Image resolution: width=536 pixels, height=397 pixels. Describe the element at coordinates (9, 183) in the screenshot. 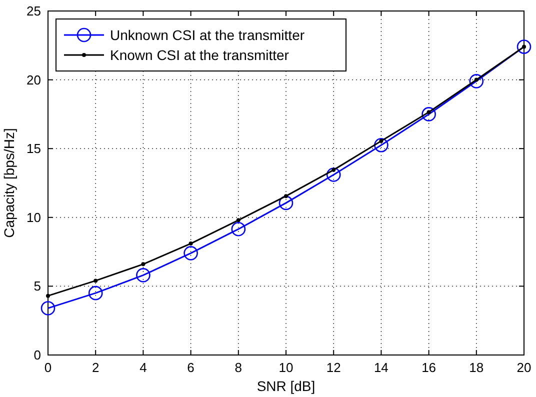

I see `y-axis-title: Capacity [bps/Hz]` at that location.